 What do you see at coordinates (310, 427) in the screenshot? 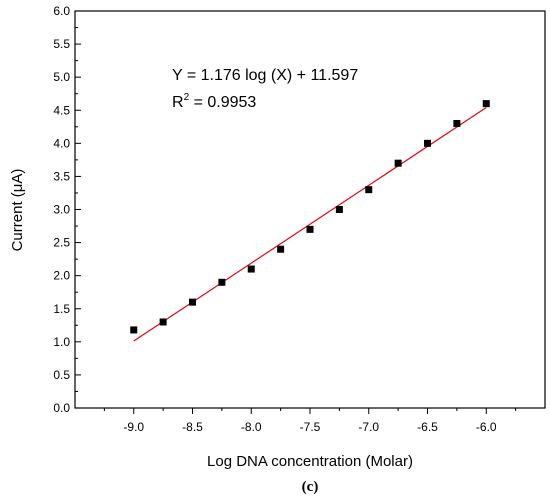
I see `x-tick-label: -7.5` at bounding box center [310, 427].